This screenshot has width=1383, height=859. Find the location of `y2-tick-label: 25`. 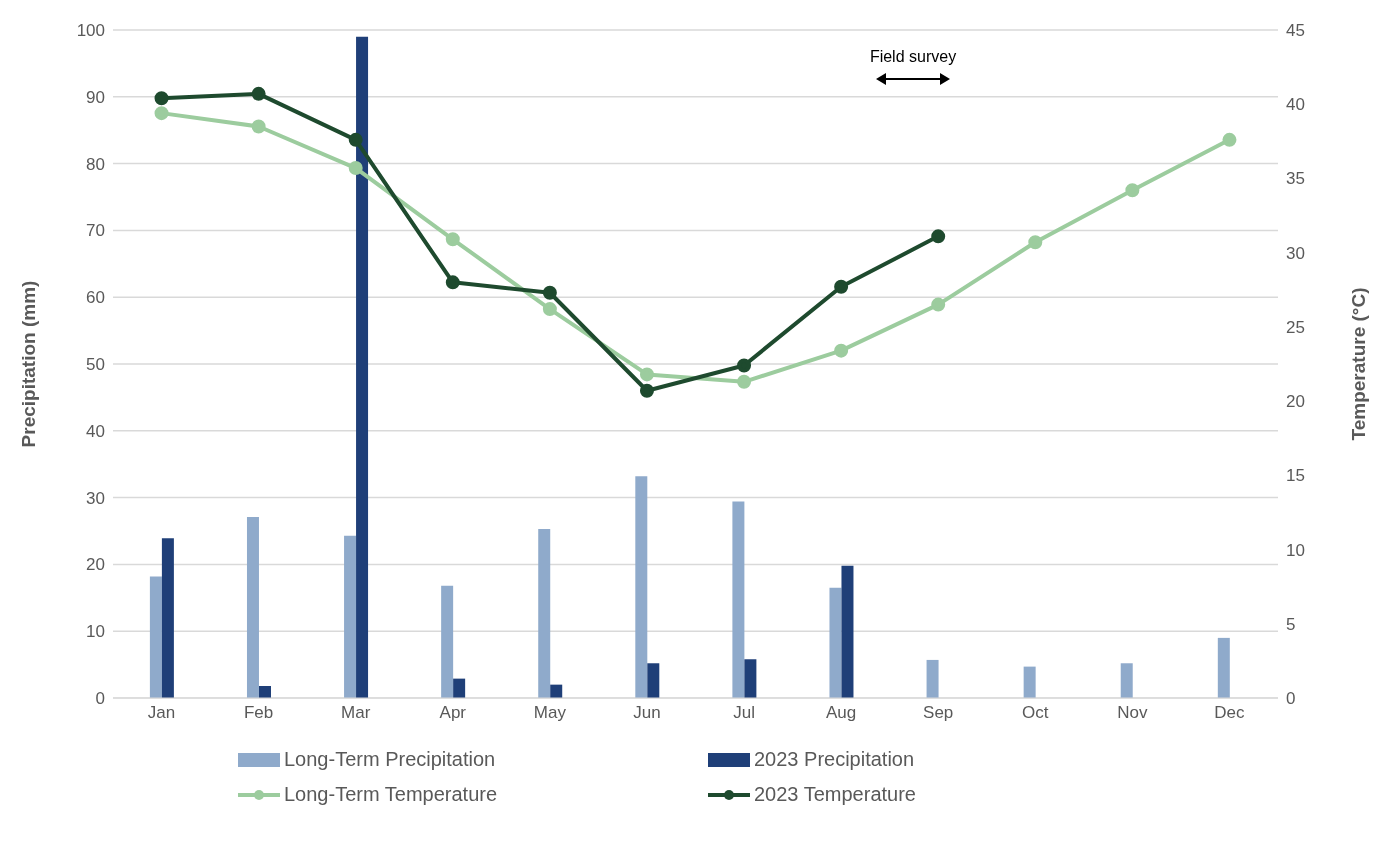

y2-tick-label: 25 is located at coordinates (1295, 327).